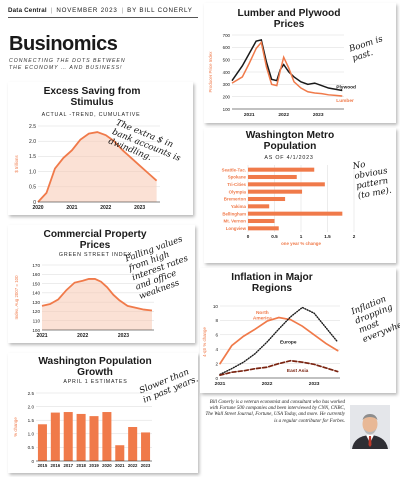 This screenshot has height=477, width=400. I want to click on y-tick-label: 140, so click(36, 293).